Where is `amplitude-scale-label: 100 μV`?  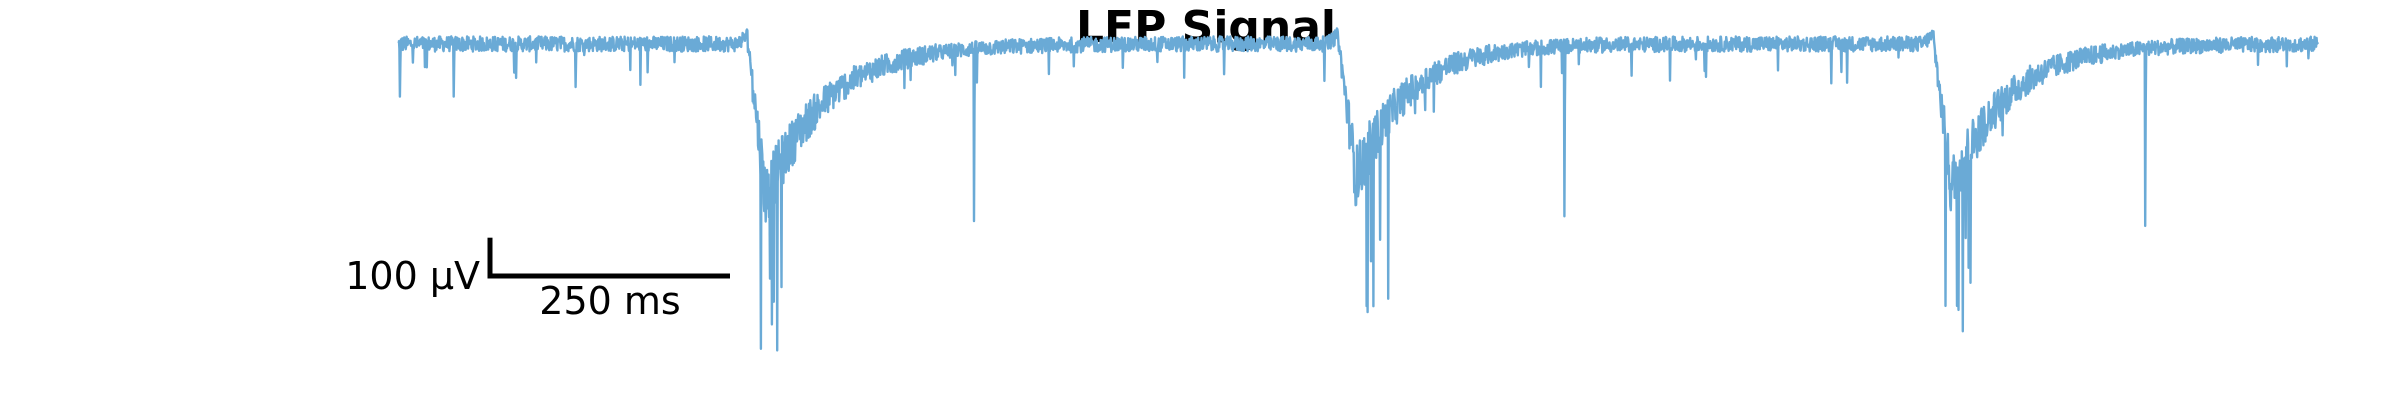
amplitude-scale-label: 100 μV is located at coordinates (412, 276).